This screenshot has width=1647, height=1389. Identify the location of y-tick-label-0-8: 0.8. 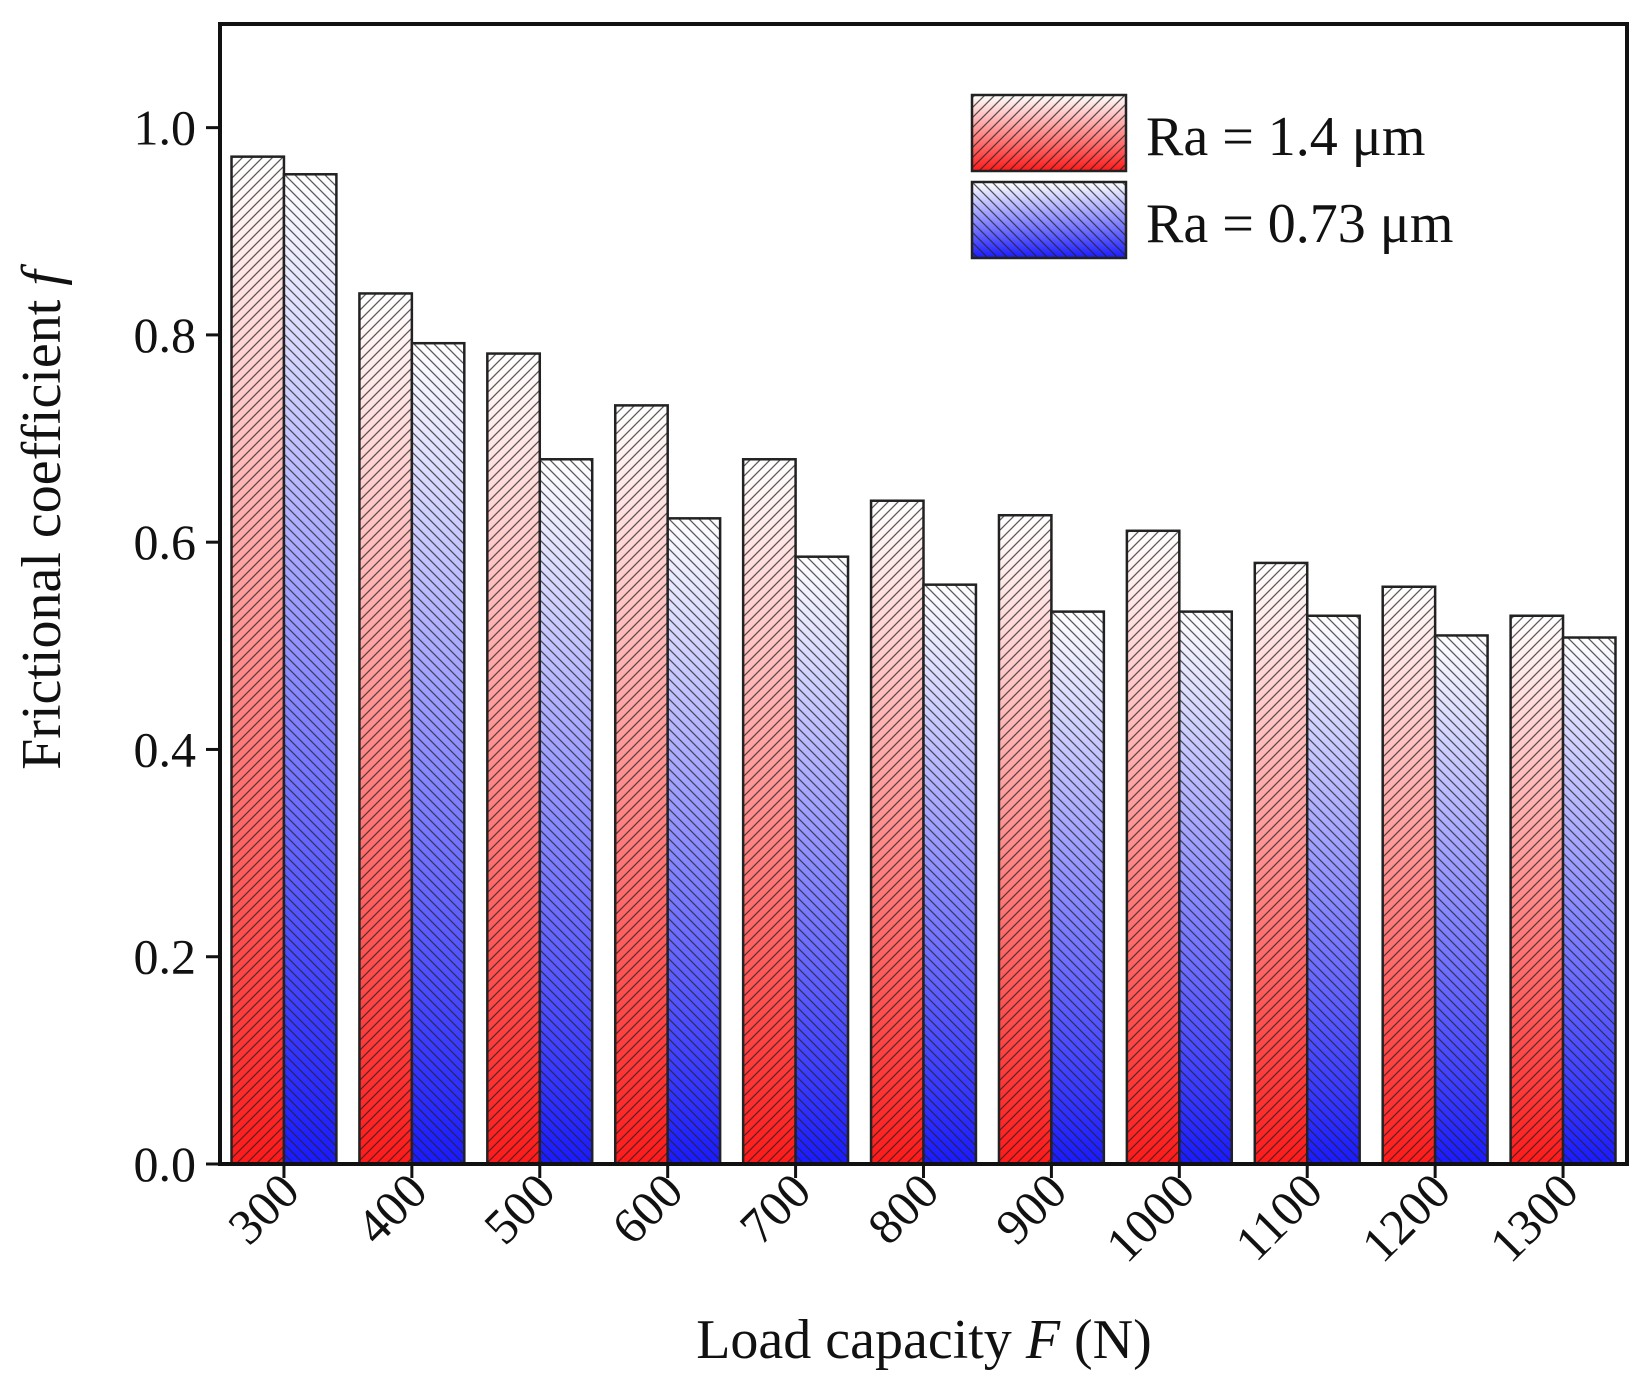
(165, 335).